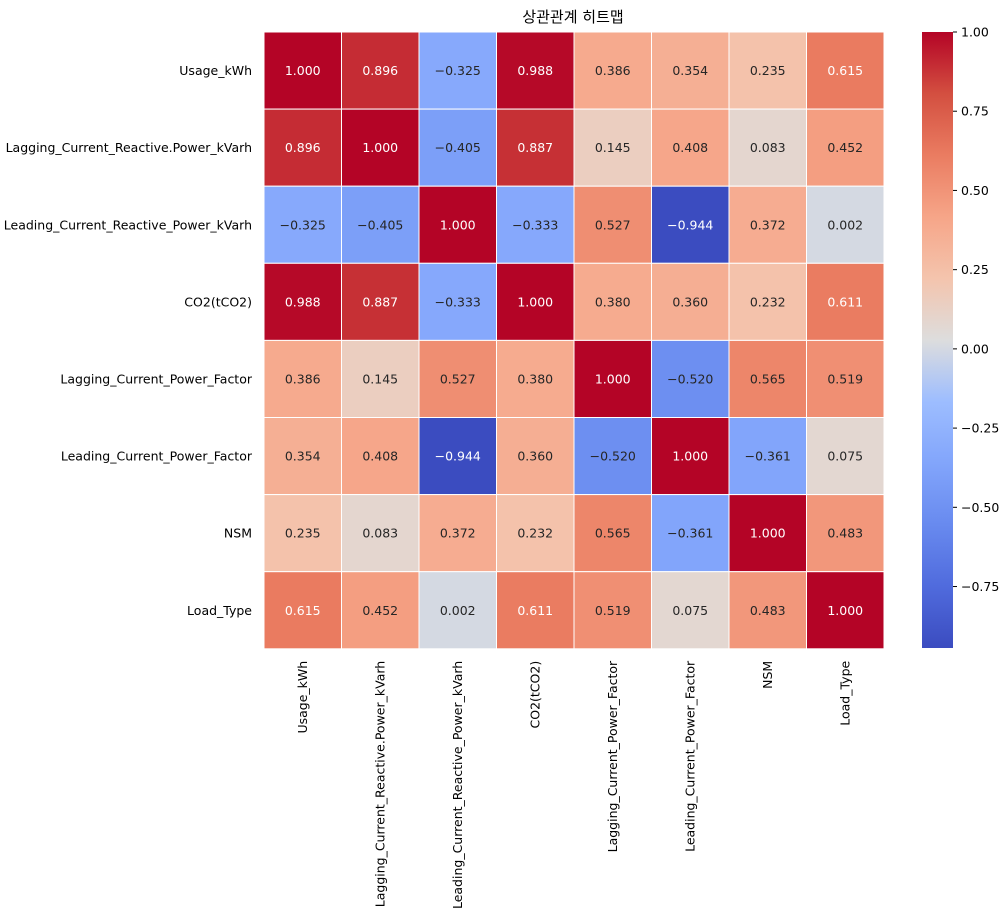 This screenshot has height=914, width=1004. Describe the element at coordinates (690, 70) in the screenshot. I see `heatmap-cell-r0-c5` at that location.